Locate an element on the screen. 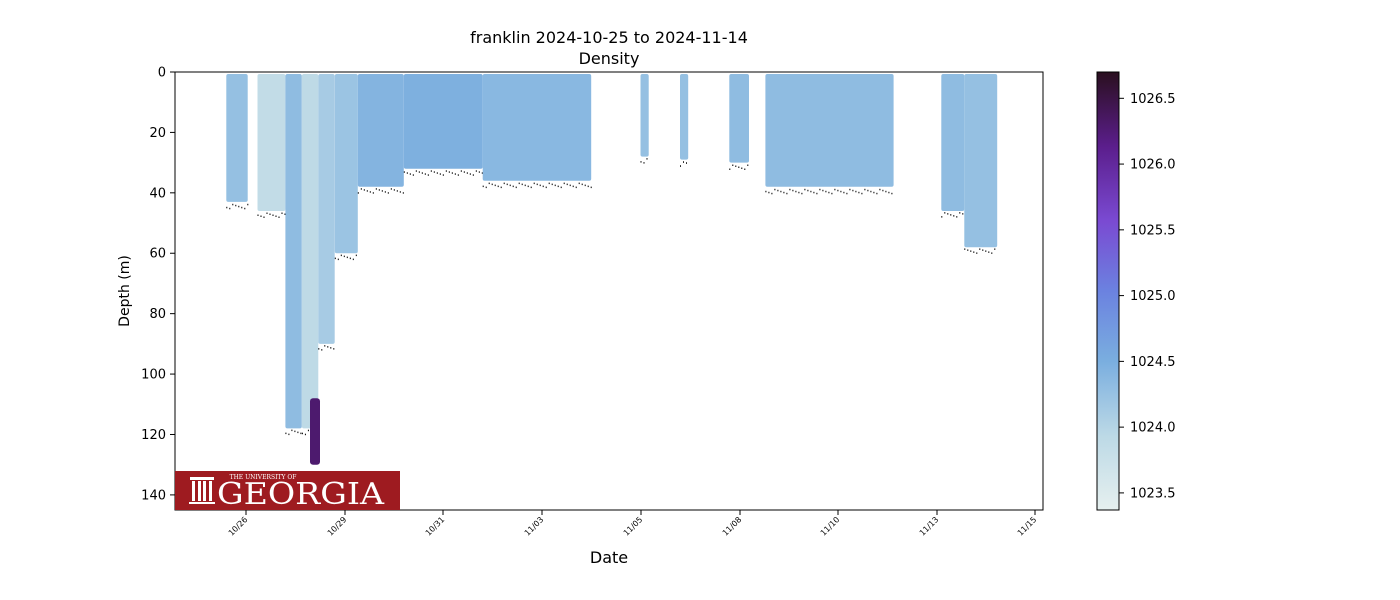  university-logo: THE UNIVERSITY OF GEORGIA is located at coordinates (287, 491).